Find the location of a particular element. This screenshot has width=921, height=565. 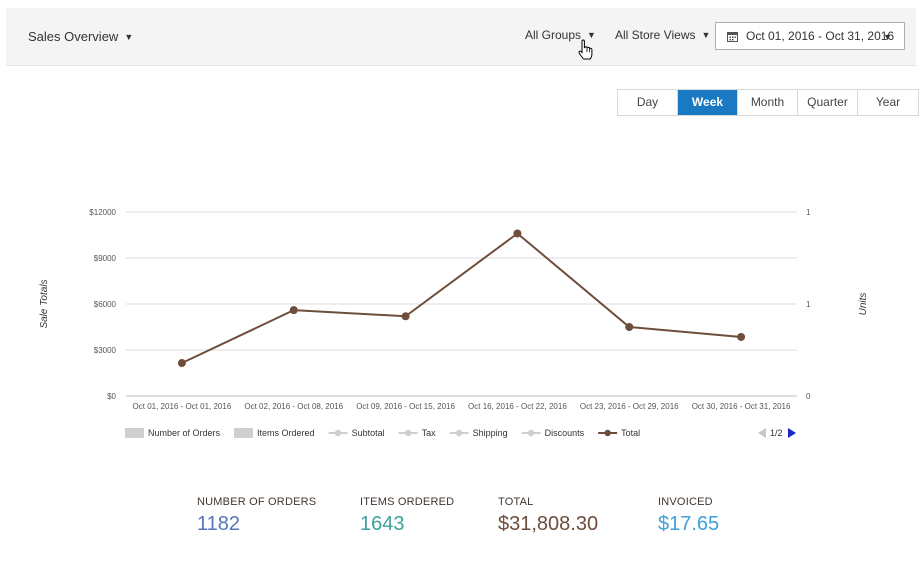

calendar-icon is located at coordinates (732, 36).